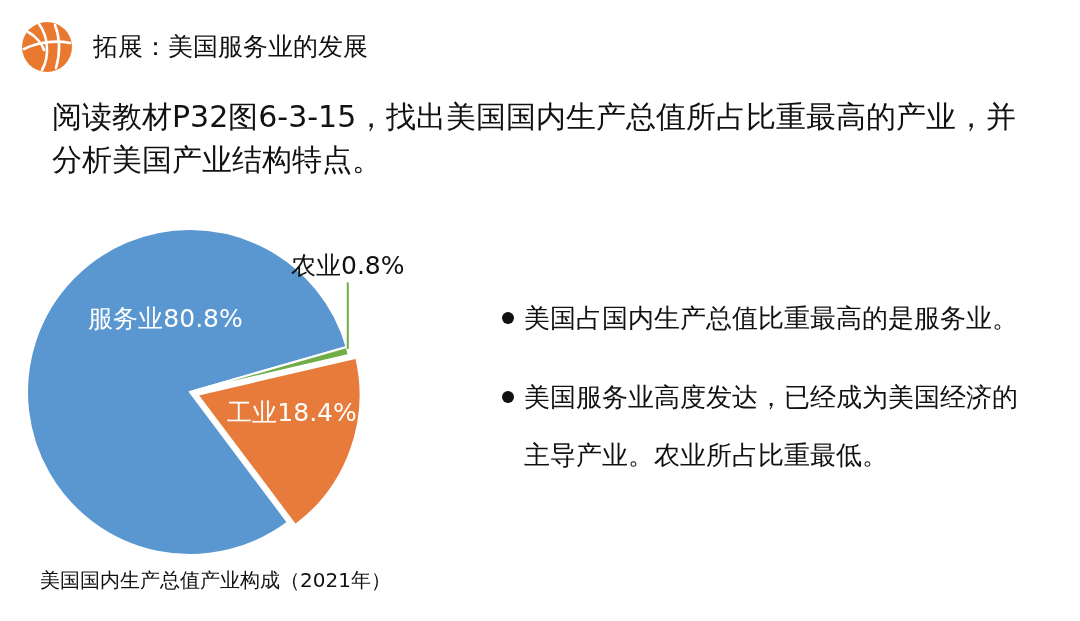 The image size is (1080, 621). What do you see at coordinates (230, 47) in the screenshot?
I see `chart-title: 拓展：美国服务业的发展` at bounding box center [230, 47].